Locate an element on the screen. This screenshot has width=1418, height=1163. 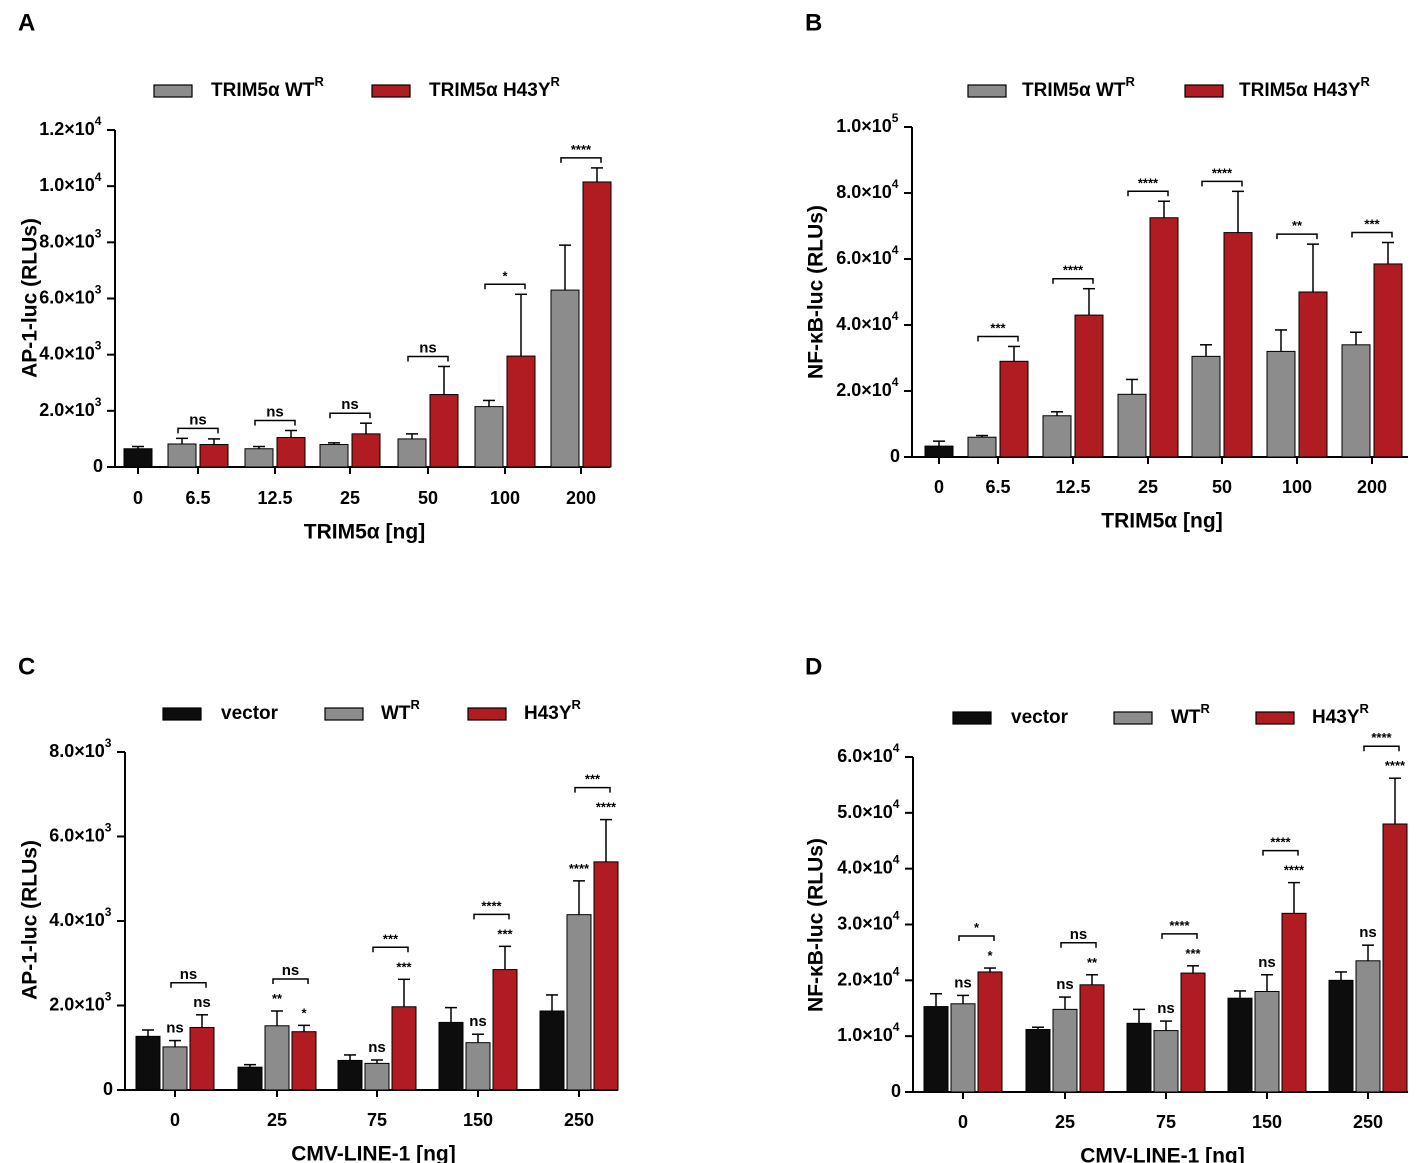
y-tick-label: 6.0×10³ is located at coordinates (81, 833).